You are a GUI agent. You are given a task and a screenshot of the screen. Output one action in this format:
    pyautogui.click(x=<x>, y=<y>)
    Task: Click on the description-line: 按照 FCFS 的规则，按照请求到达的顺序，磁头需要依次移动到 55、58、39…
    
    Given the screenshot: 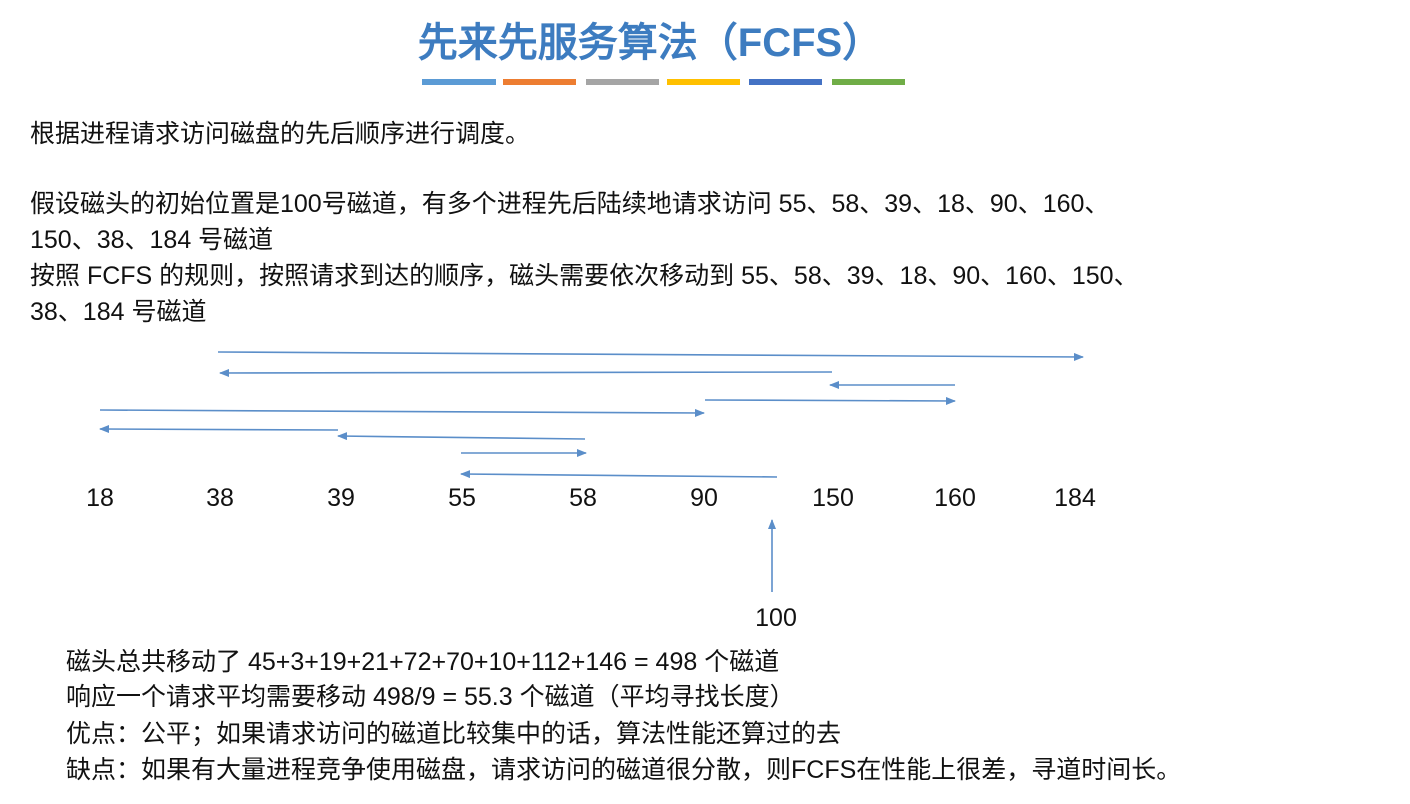 What is the action you would take?
    pyautogui.click(x=584, y=276)
    